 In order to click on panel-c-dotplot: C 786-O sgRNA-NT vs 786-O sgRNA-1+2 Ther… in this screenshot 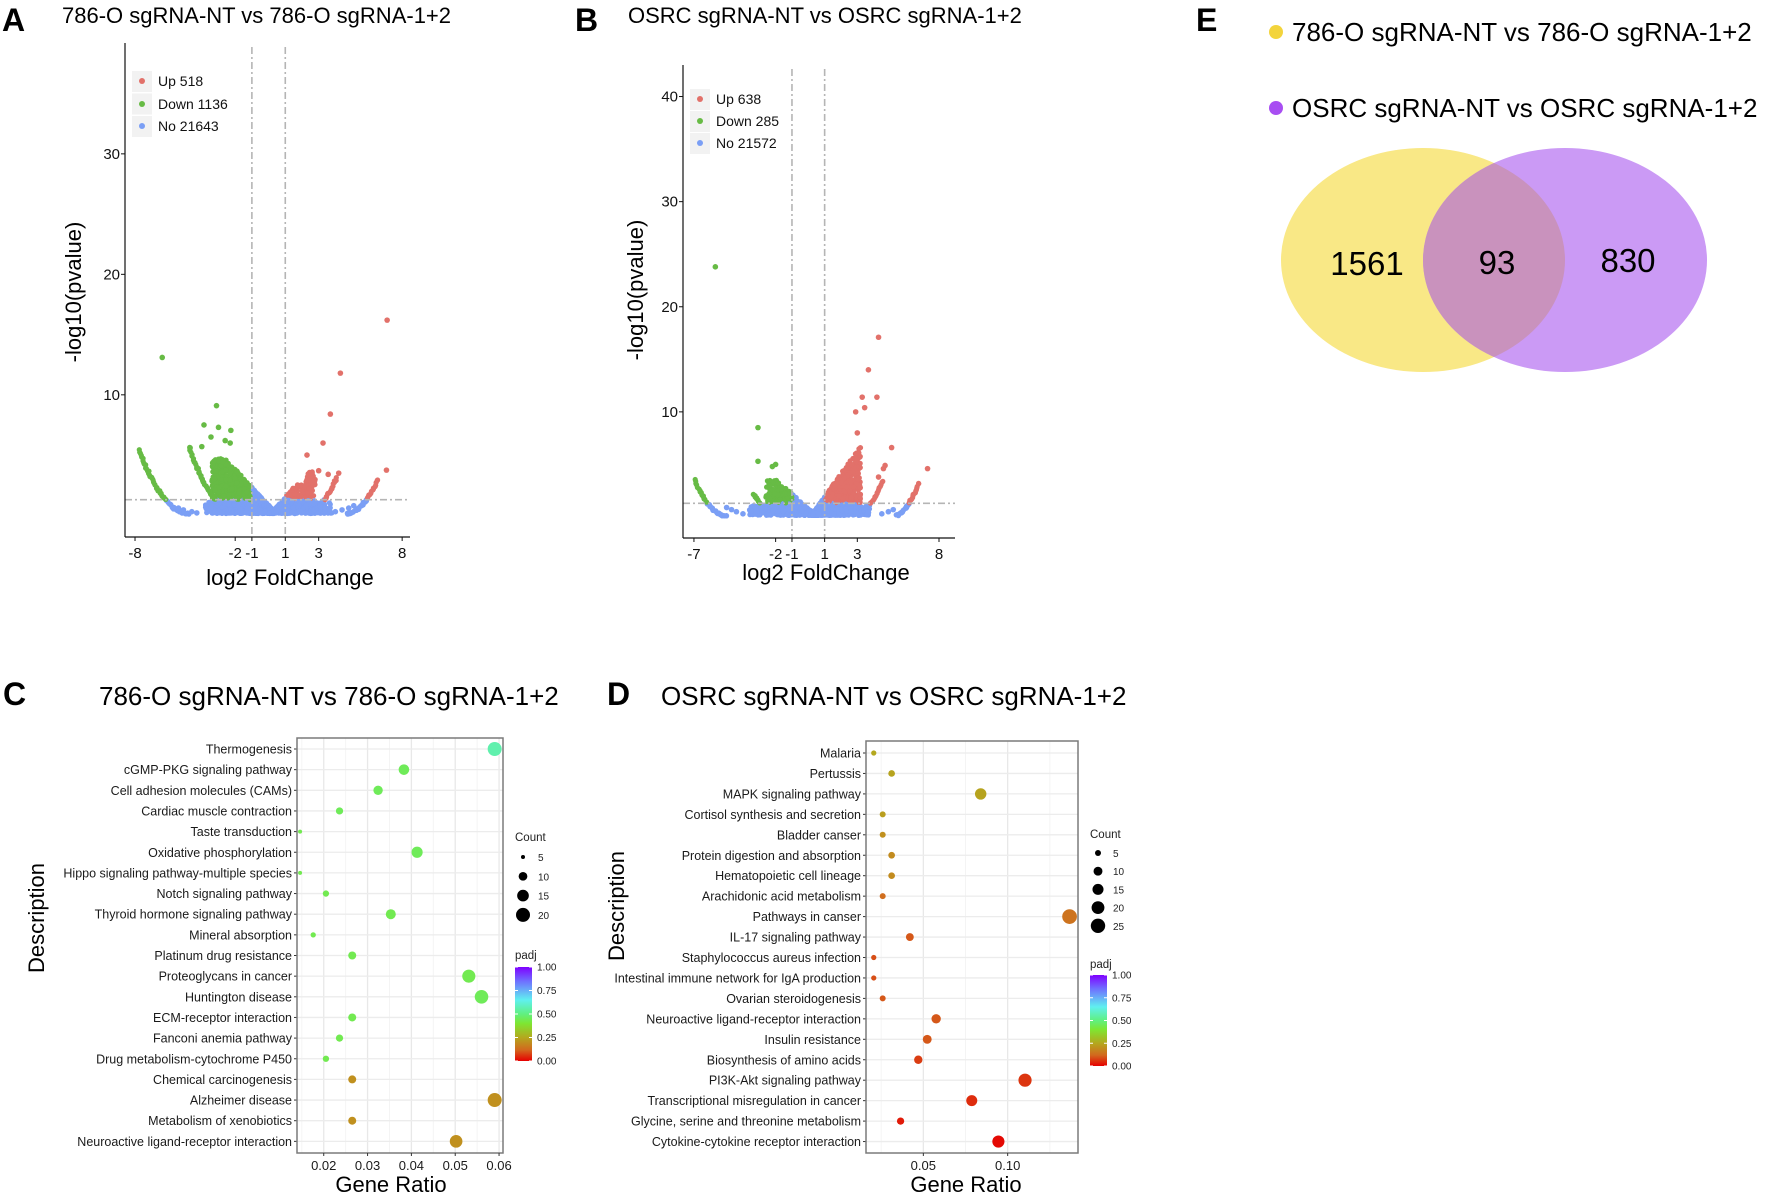, I will do `click(281, 936)`.